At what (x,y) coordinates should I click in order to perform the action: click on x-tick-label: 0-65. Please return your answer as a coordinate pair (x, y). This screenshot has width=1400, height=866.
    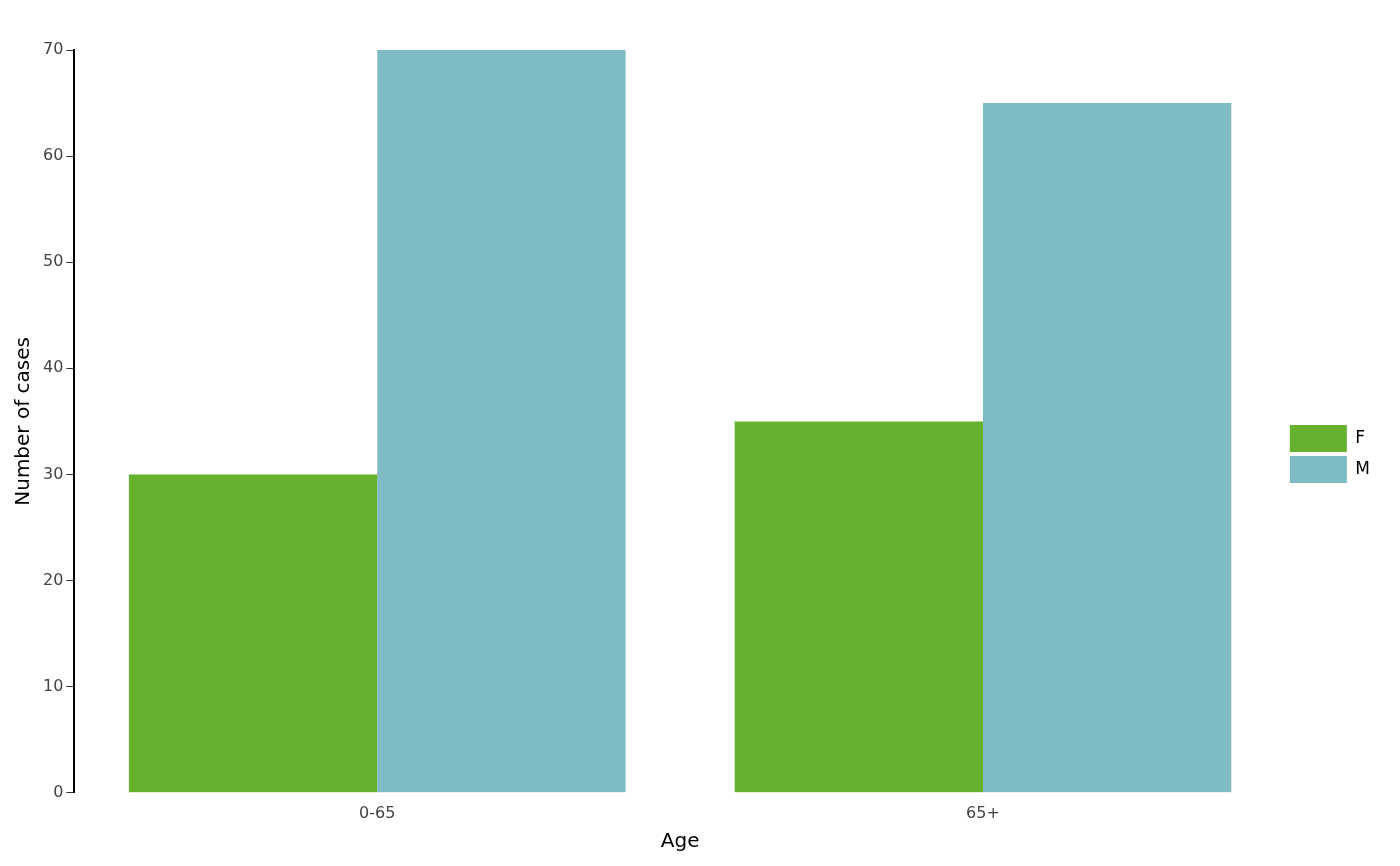
    Looking at the image, I should click on (377, 812).